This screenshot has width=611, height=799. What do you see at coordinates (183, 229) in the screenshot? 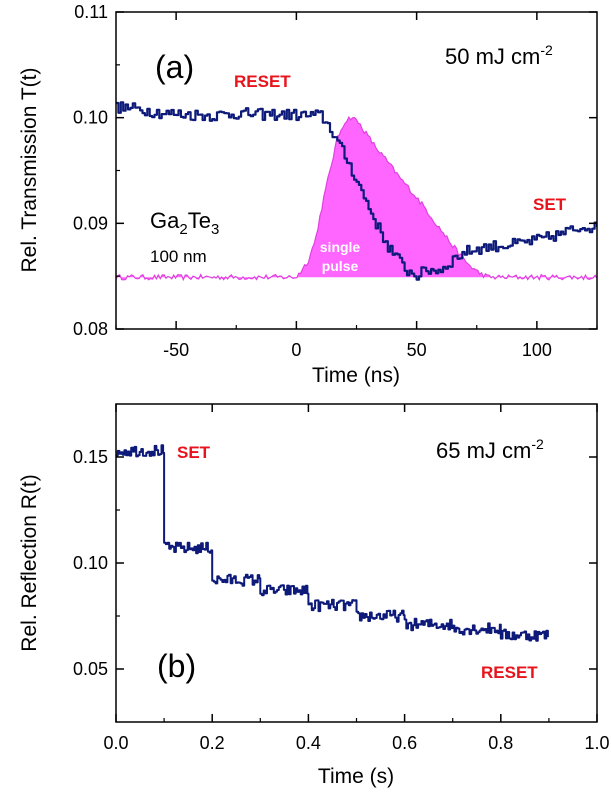
I see `material-sub1: 2` at bounding box center [183, 229].